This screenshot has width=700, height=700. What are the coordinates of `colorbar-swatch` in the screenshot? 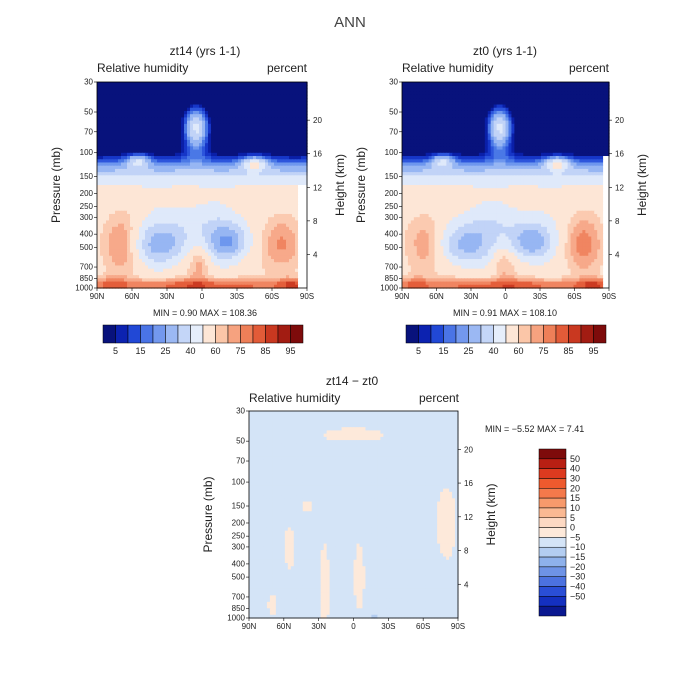 It's located at (197, 334).